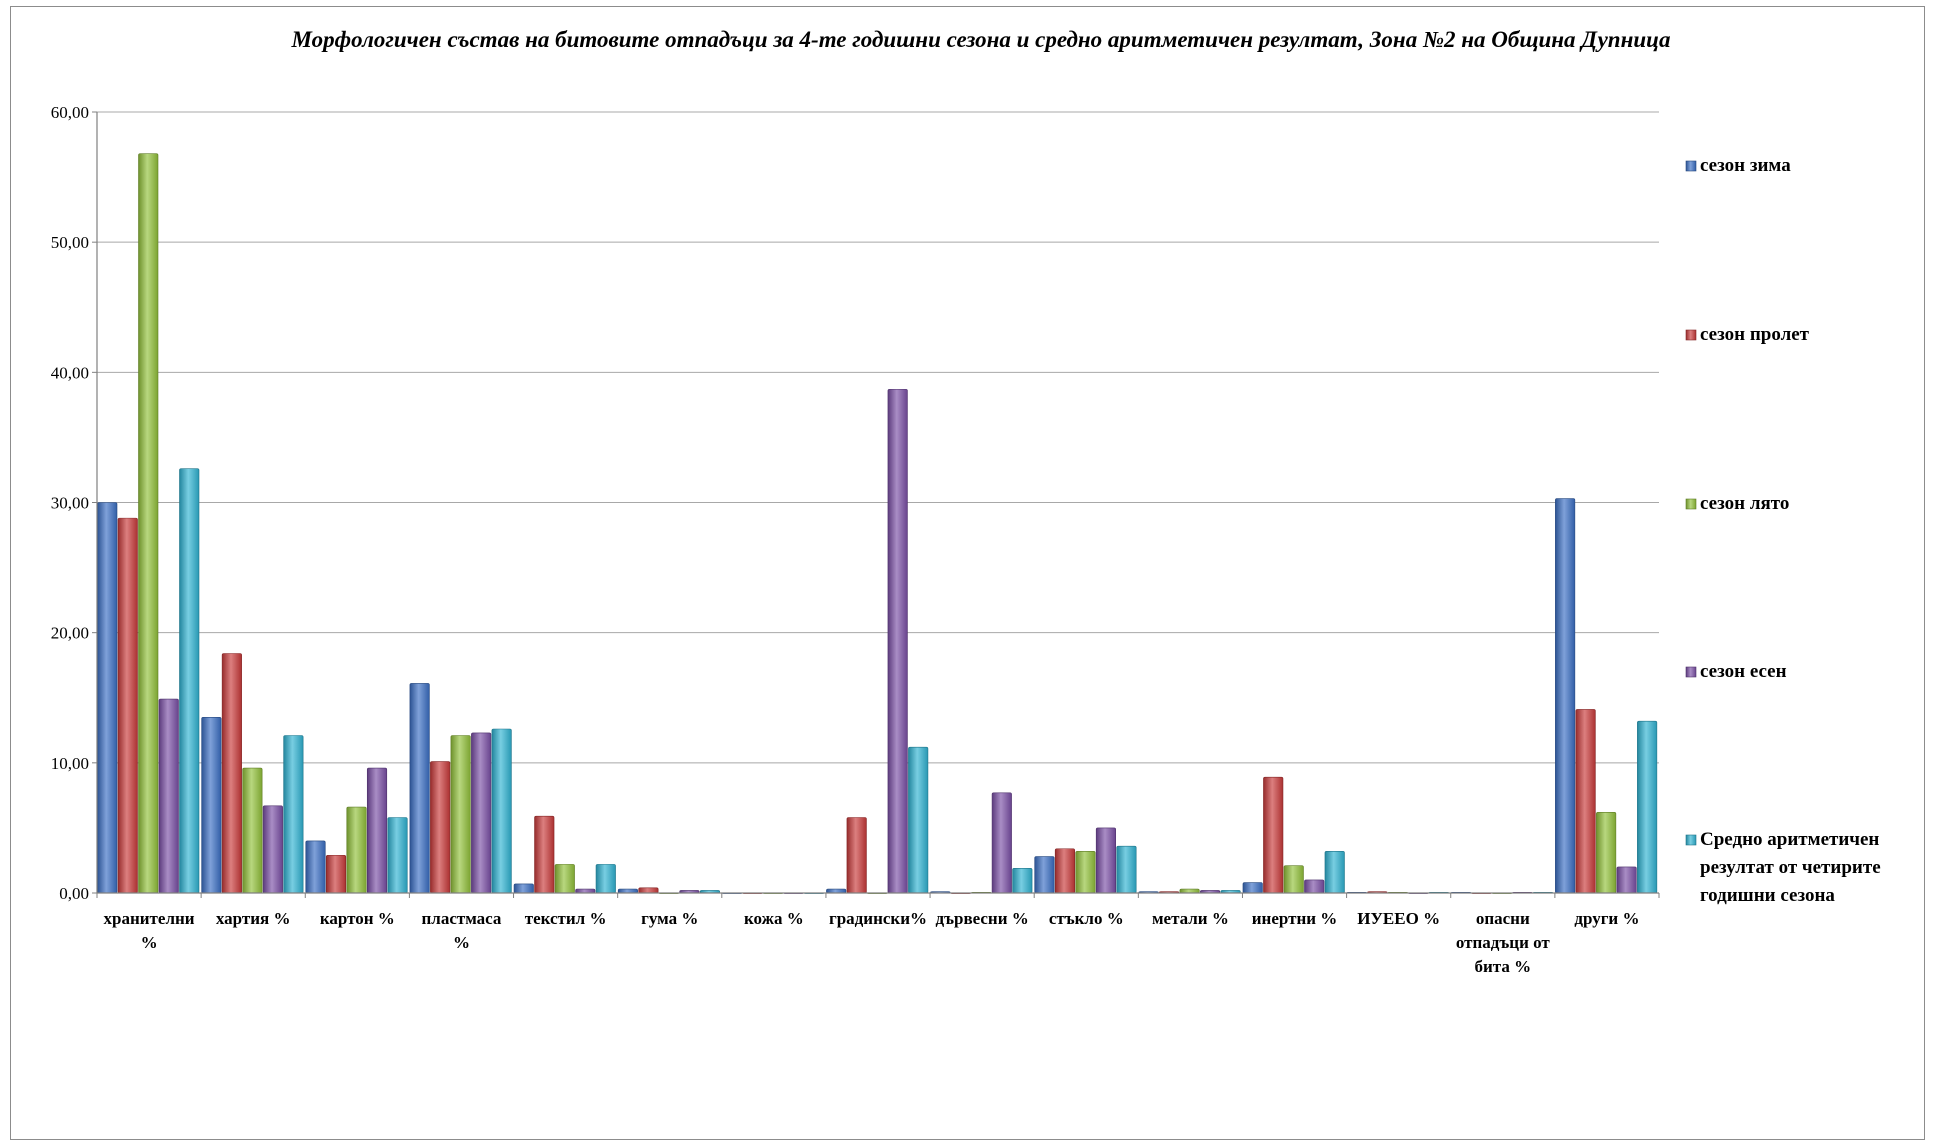 This screenshot has height=1146, width=1935. Describe the element at coordinates (1743, 671) in the screenshot. I see `legend-label: сезон есен` at that location.